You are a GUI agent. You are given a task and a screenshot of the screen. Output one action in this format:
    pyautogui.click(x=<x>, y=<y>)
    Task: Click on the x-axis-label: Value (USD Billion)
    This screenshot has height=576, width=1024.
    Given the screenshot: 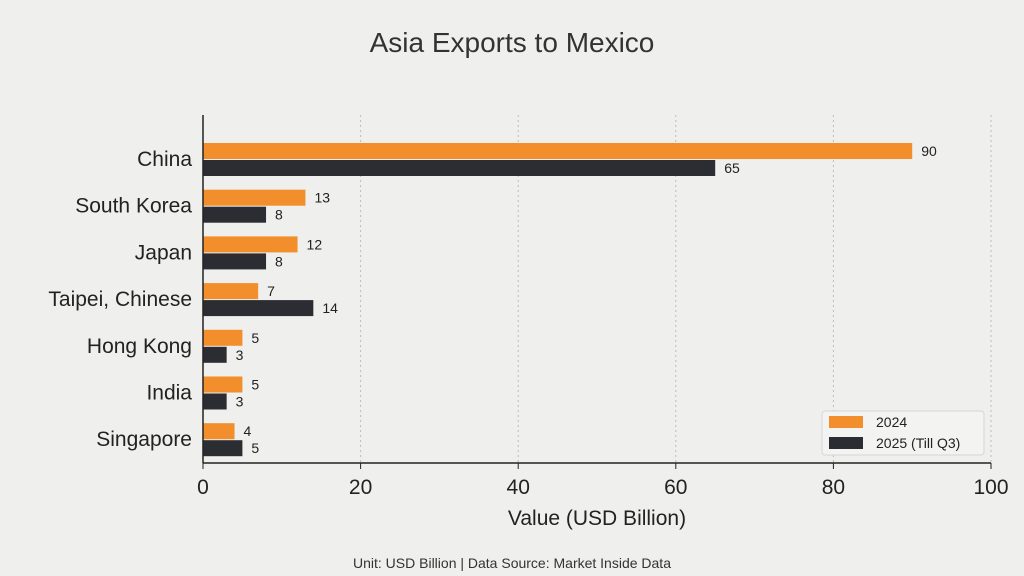 What is the action you would take?
    pyautogui.click(x=597, y=518)
    